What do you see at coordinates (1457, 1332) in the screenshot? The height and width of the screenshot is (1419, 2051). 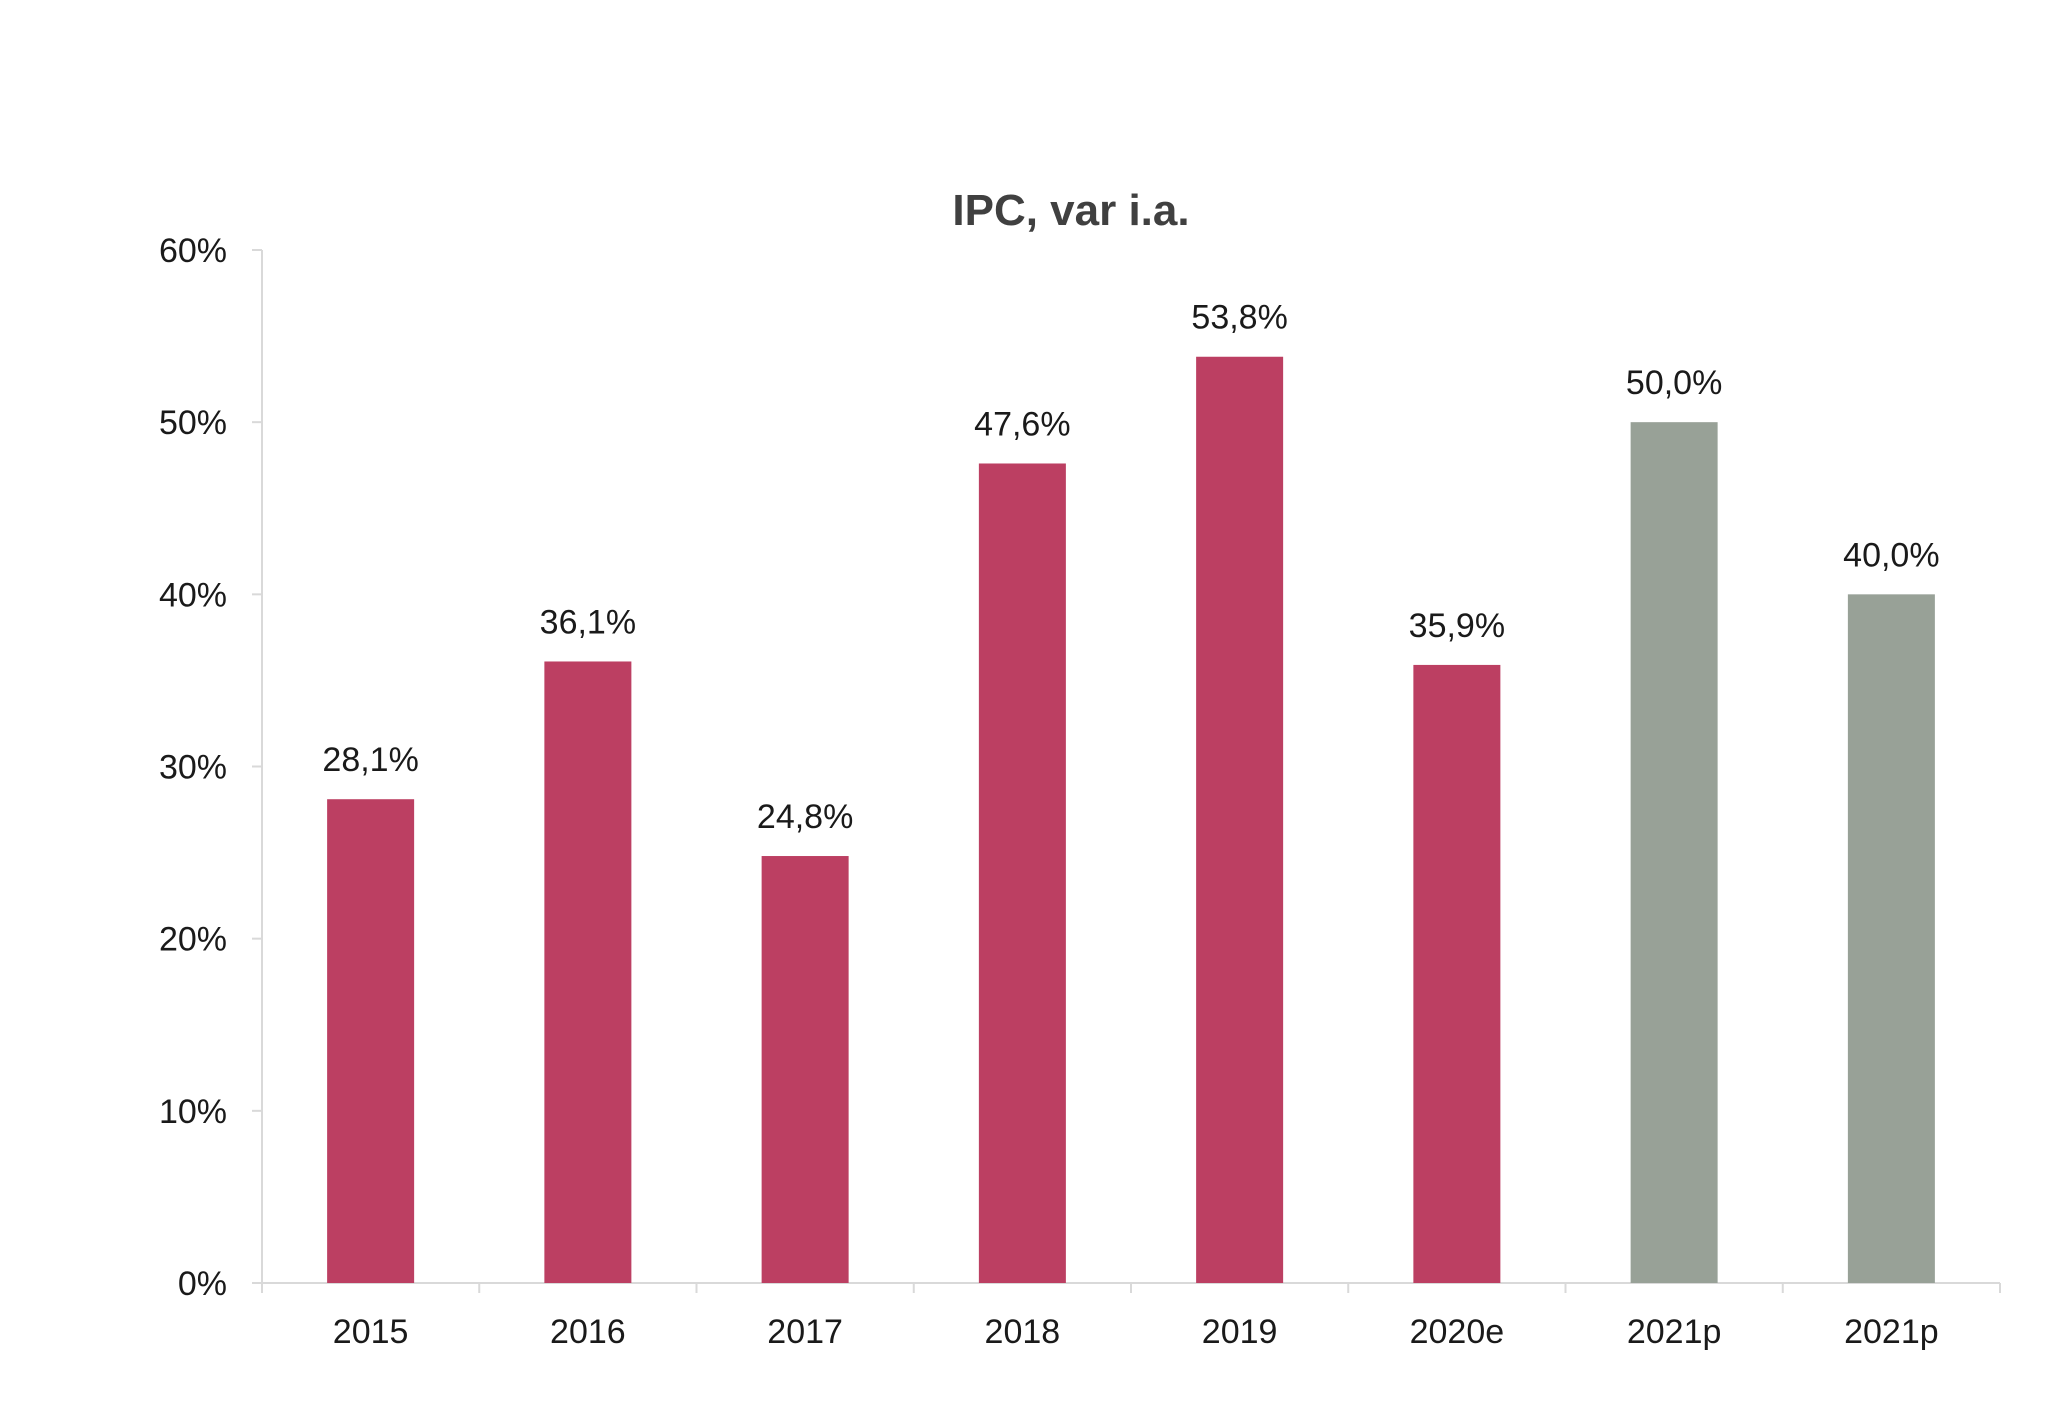 I see `x-tick-label: 2020e` at bounding box center [1457, 1332].